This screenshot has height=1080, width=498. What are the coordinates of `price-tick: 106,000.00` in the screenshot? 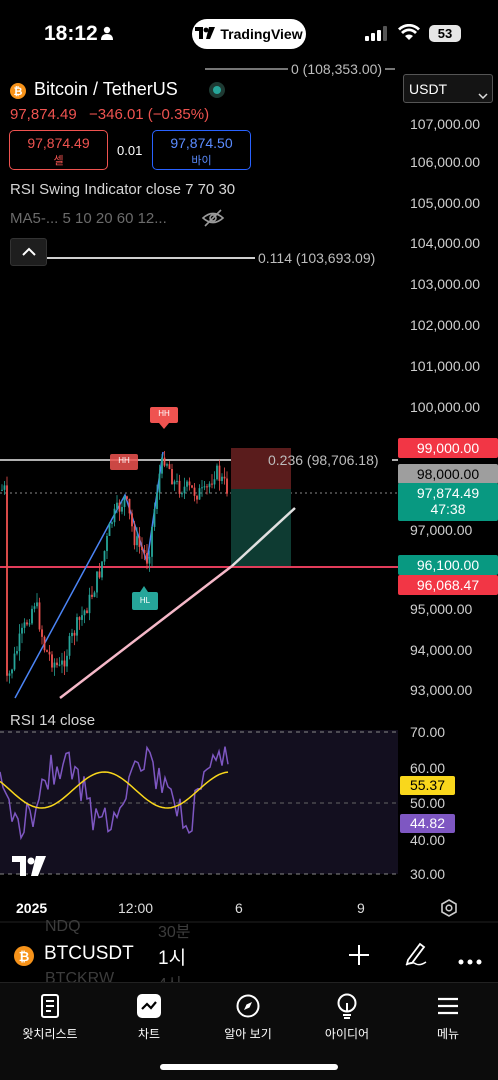 It's located at (445, 162).